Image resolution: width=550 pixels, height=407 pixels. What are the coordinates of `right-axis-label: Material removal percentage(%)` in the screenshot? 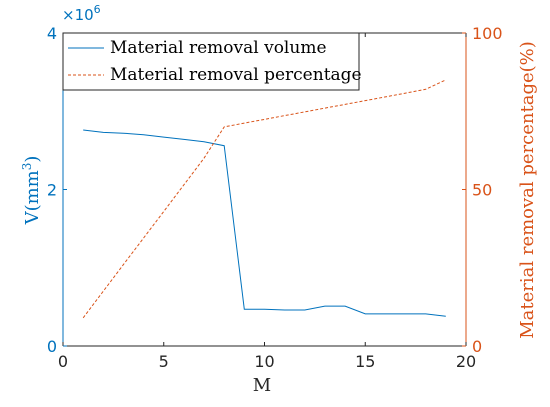 It's located at (527, 190).